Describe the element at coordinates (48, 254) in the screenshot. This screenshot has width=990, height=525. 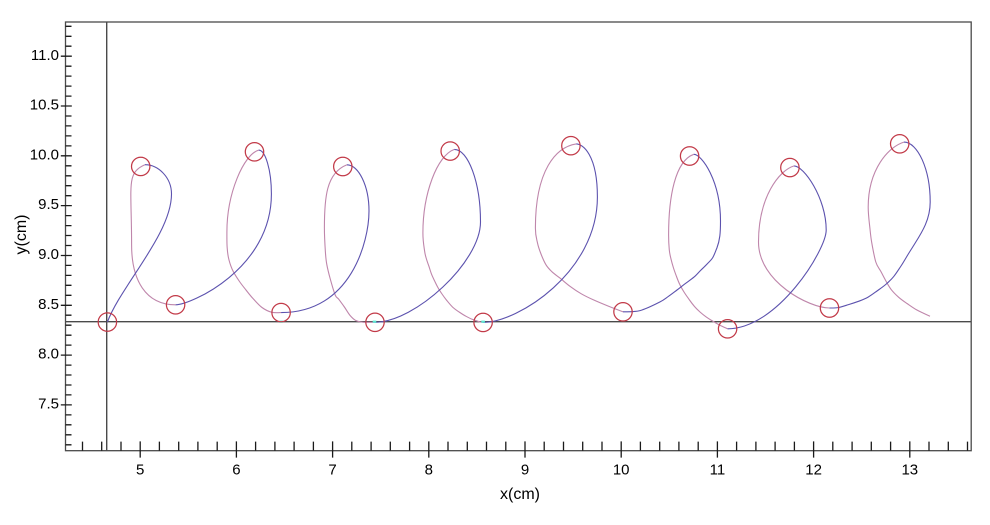
I see `svg-text: 9.0` at that location.